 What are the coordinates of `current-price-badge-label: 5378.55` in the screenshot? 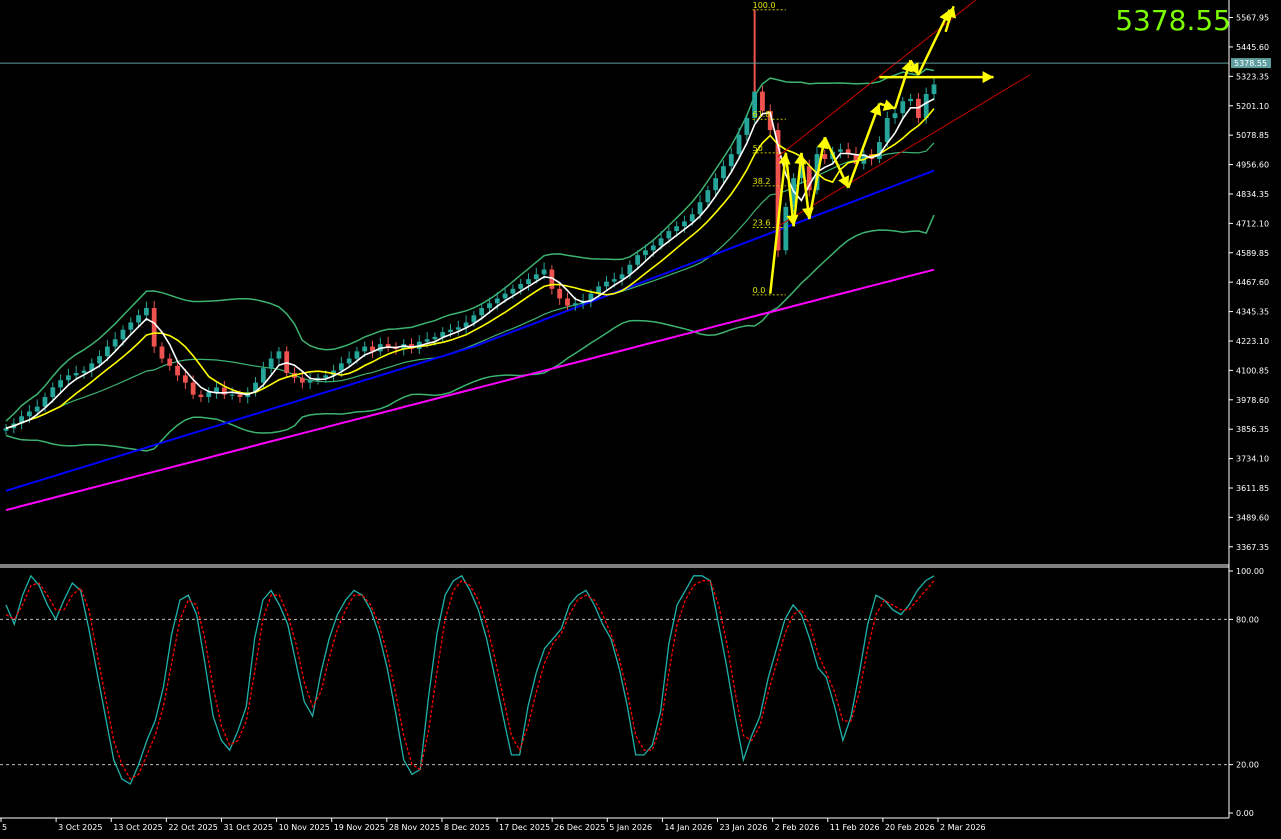 It's located at (1250, 63).